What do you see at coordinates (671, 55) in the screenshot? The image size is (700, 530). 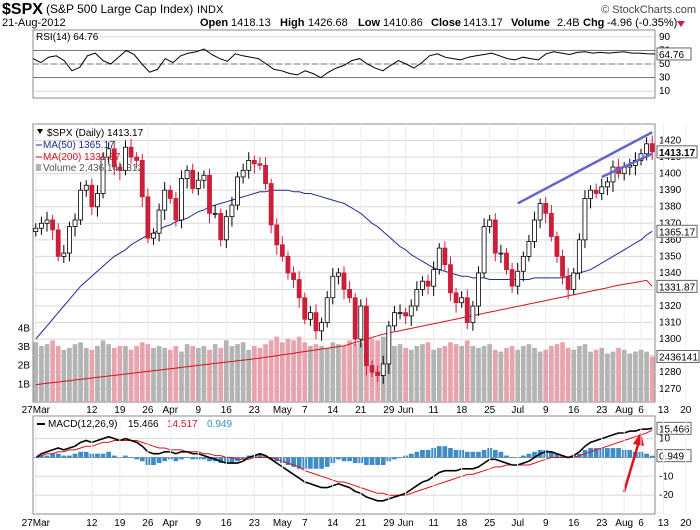 I see `rsi-value-label: 64.76` at bounding box center [671, 55].